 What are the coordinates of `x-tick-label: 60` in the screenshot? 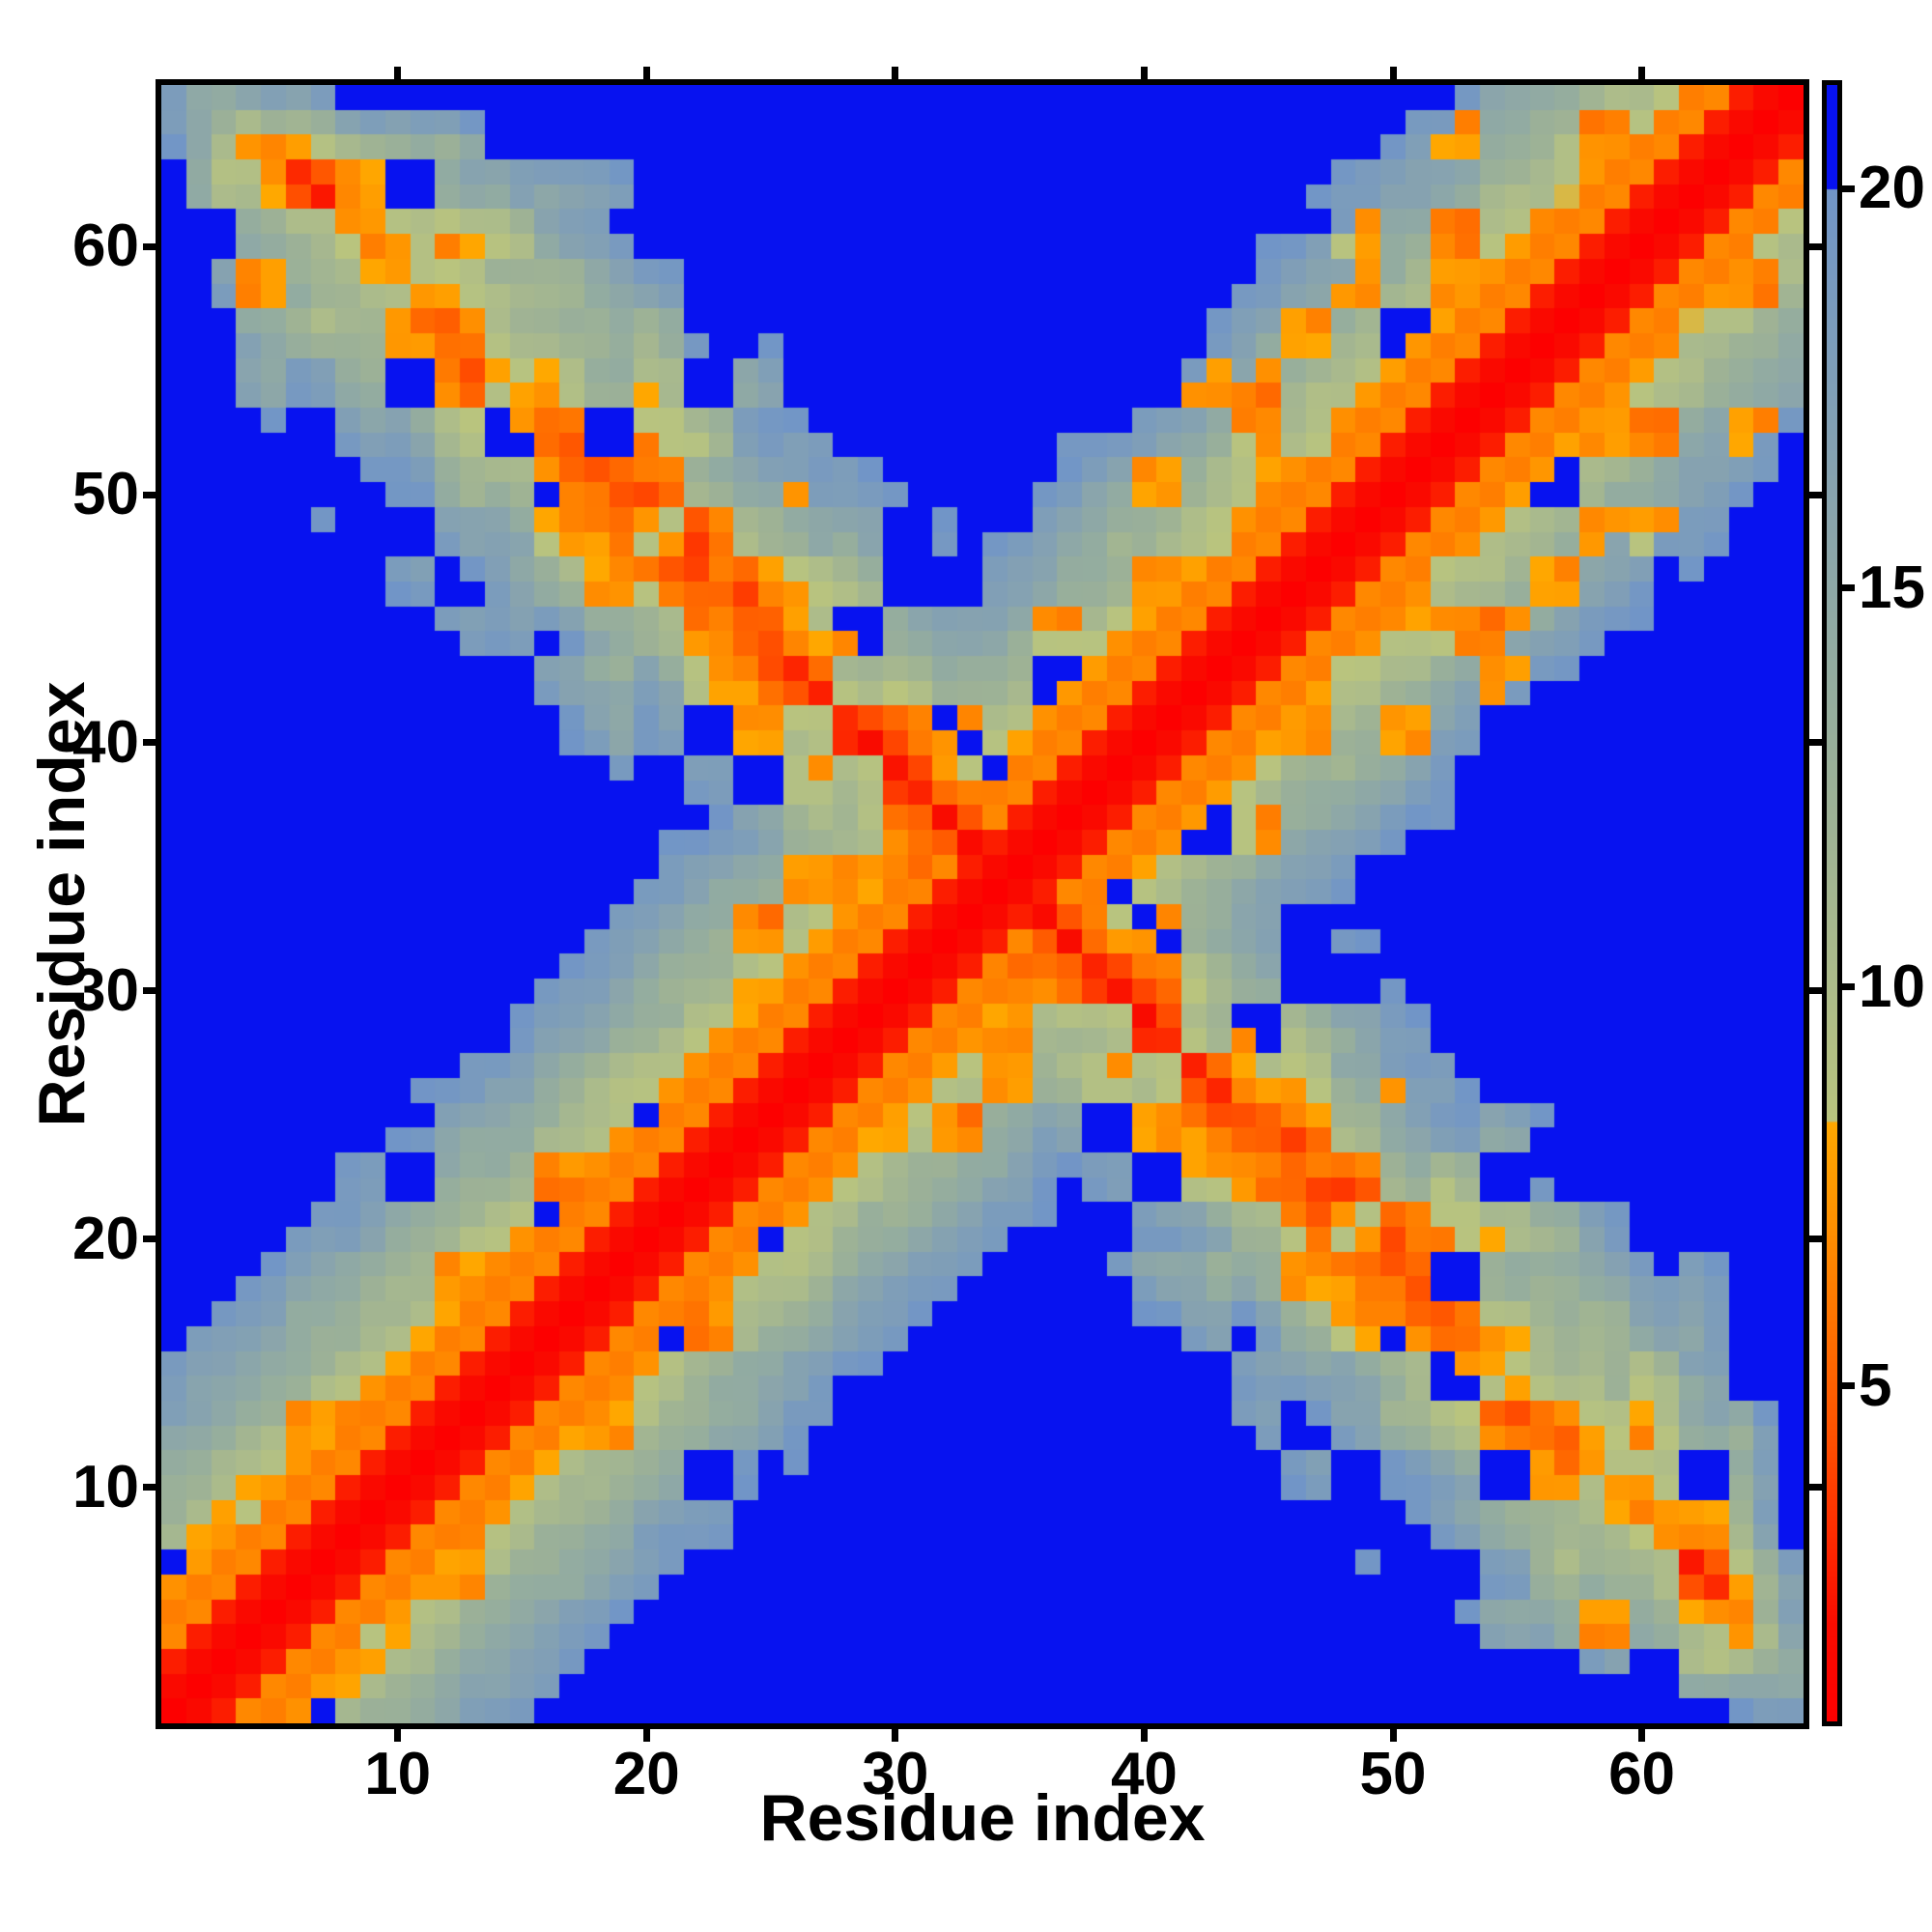 It's located at (1642, 1774).